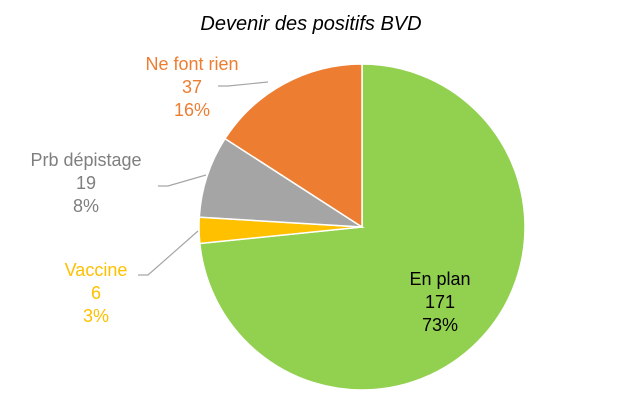 Image resolution: width=622 pixels, height=415 pixels. What do you see at coordinates (192, 87) in the screenshot?
I see `slice-label-value-ne-font-rien: 37` at bounding box center [192, 87].